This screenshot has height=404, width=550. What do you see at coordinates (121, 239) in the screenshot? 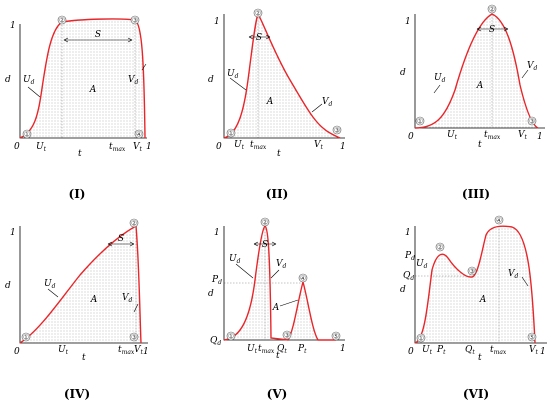
I see `panel-4-span-label: S` at bounding box center [121, 239].